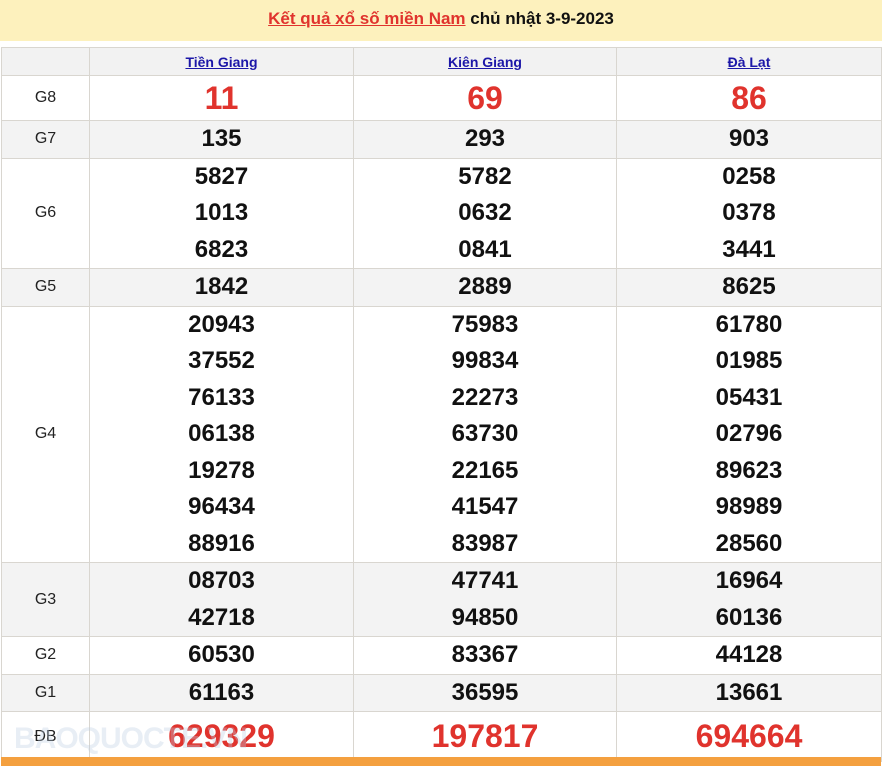 This screenshot has height=766, width=882. What do you see at coordinates (485, 470) in the screenshot?
I see `prize-number: 22165` at bounding box center [485, 470].